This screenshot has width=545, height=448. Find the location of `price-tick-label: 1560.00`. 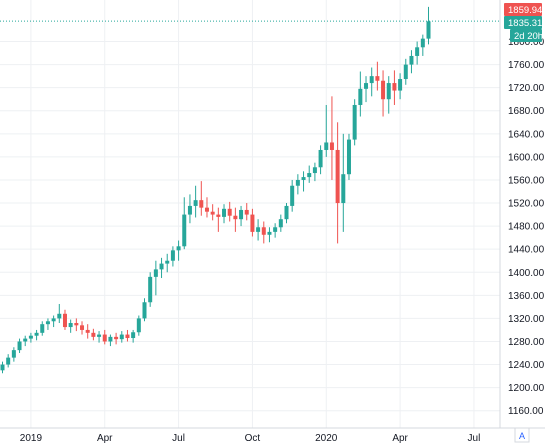

price-tick-label: 1560.00 is located at coordinates (526, 180).